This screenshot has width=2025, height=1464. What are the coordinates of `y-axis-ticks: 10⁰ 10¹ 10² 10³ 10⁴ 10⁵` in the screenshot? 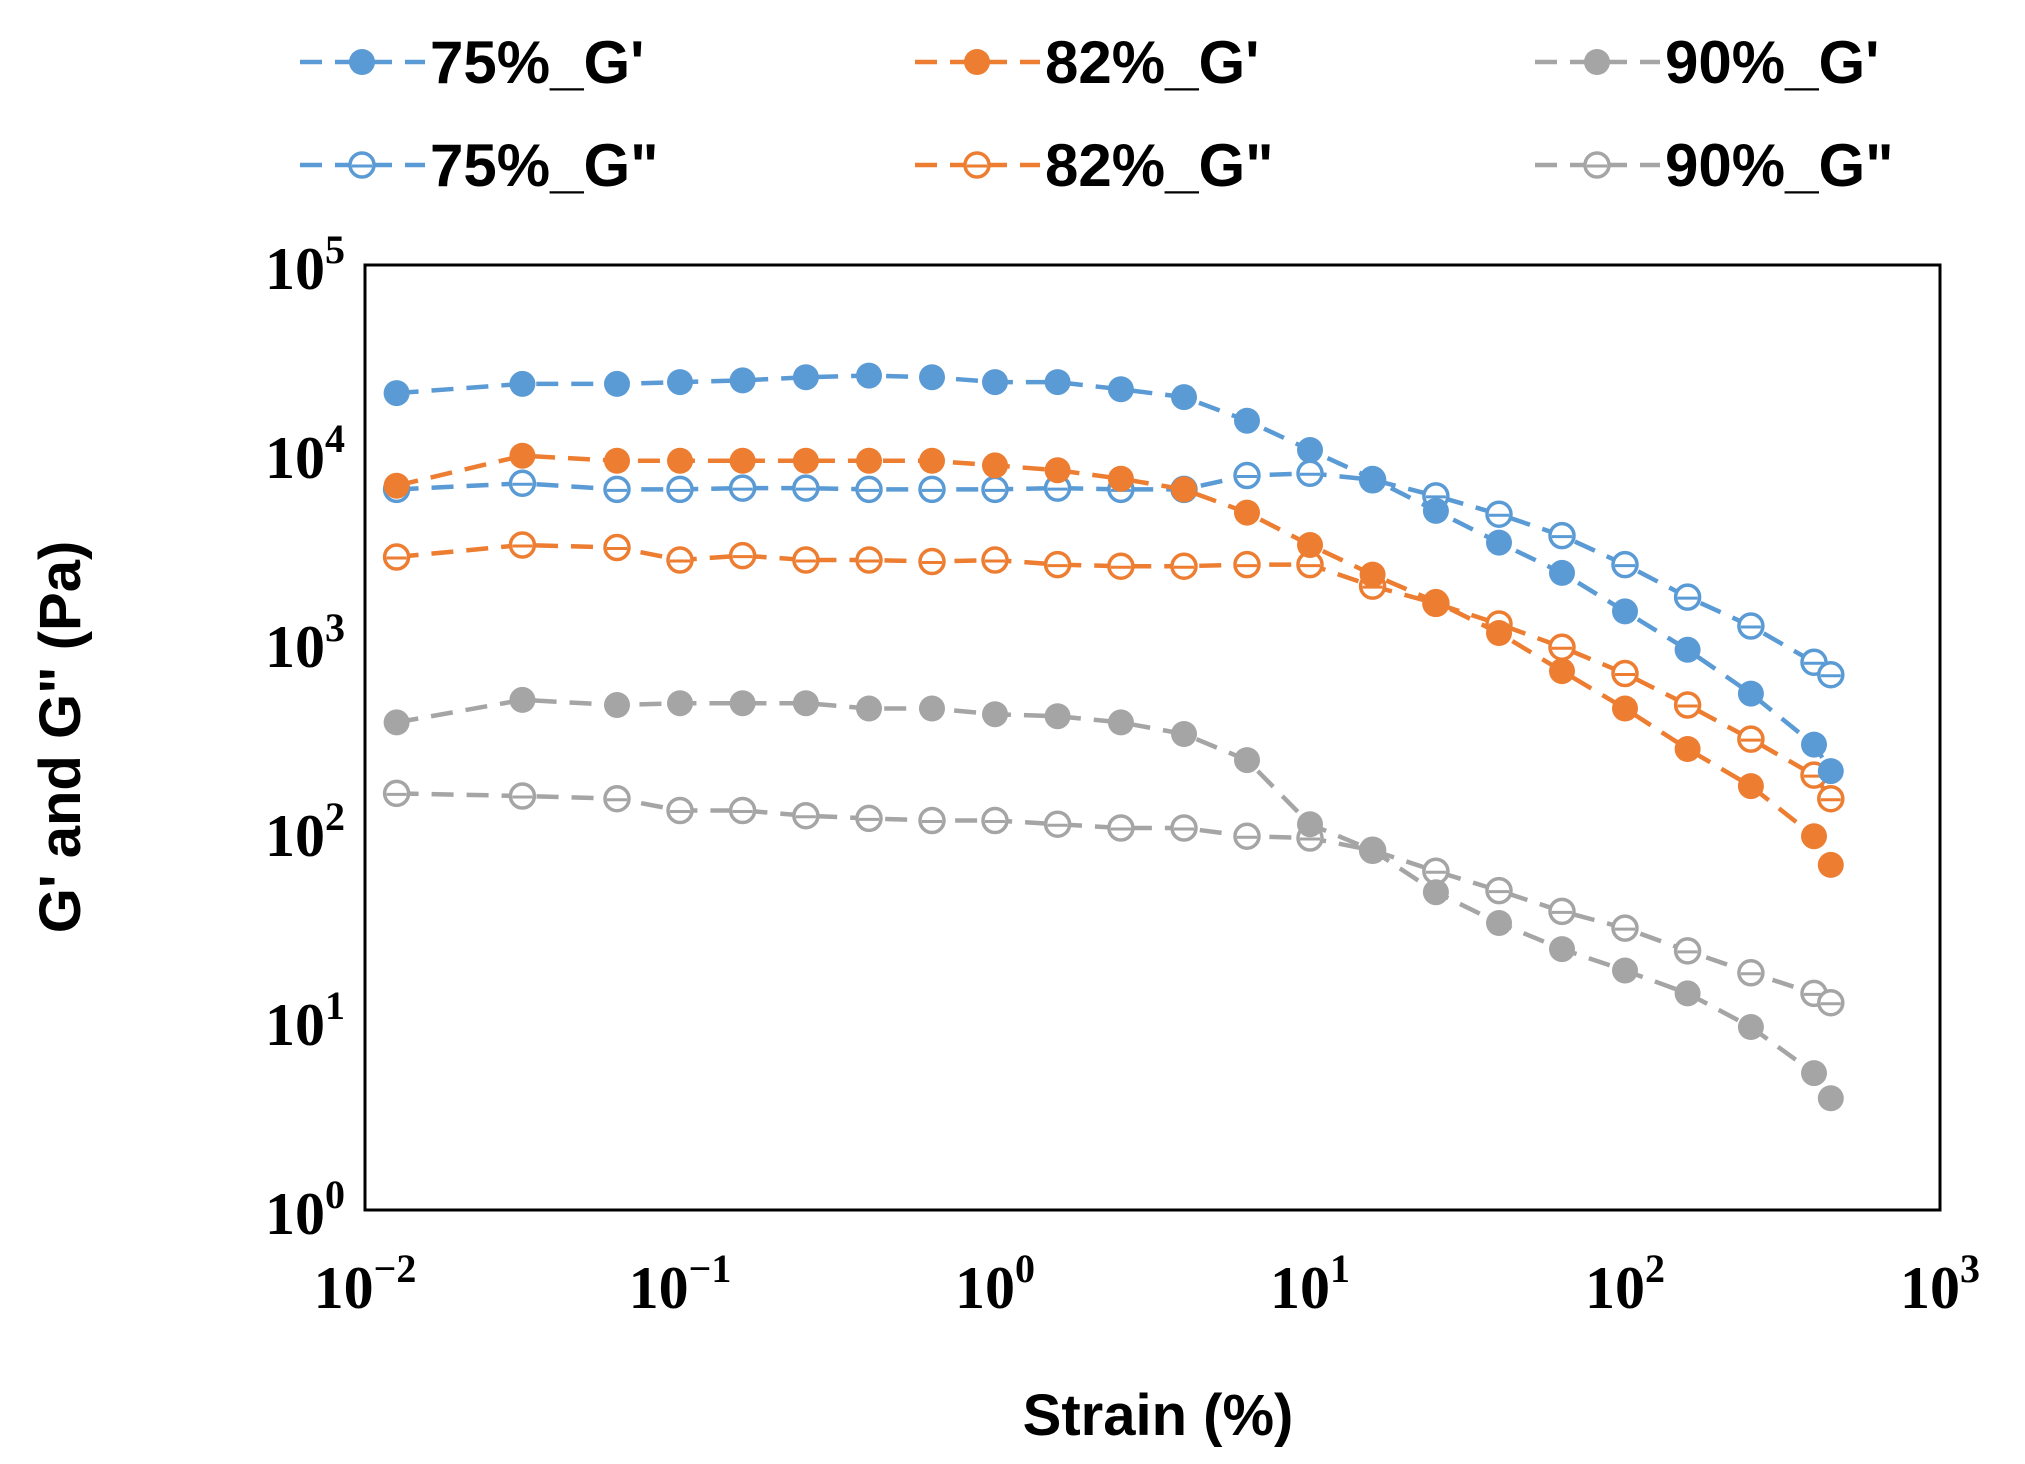 It's located at (305, 737).